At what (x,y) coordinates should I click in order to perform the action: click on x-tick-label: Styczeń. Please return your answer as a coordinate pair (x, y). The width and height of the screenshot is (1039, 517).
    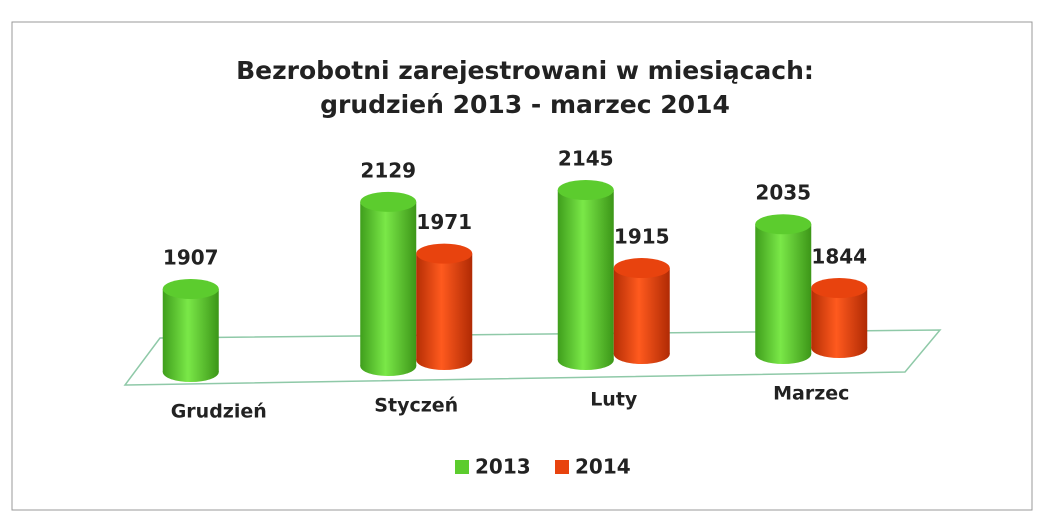
    Looking at the image, I should click on (416, 406).